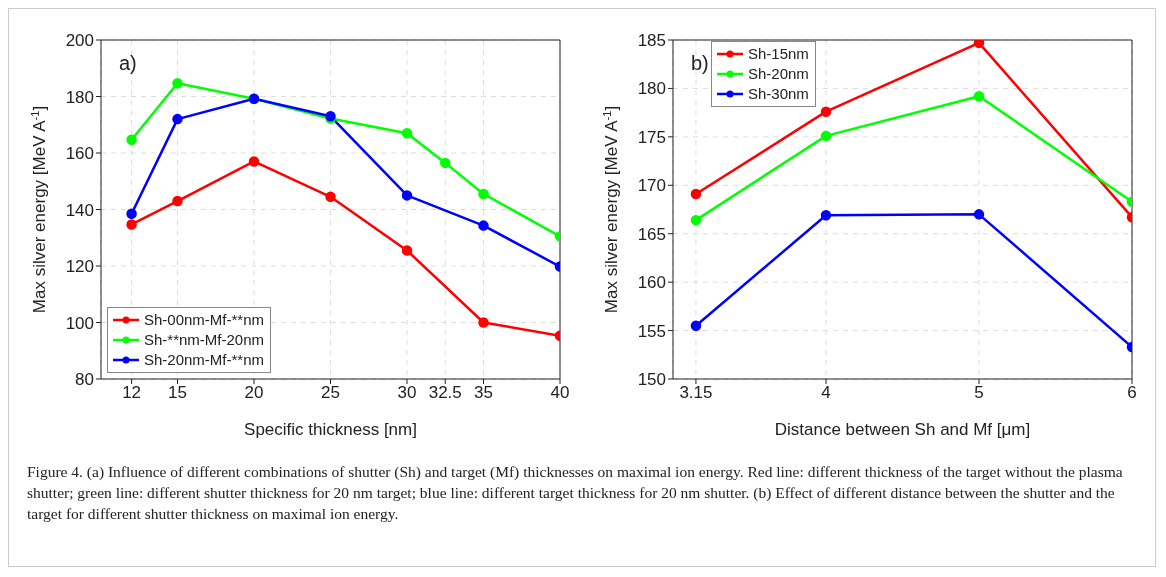 The width and height of the screenshot is (1166, 577). Describe the element at coordinates (79, 41) in the screenshot. I see `y-tick-label: 200` at that location.